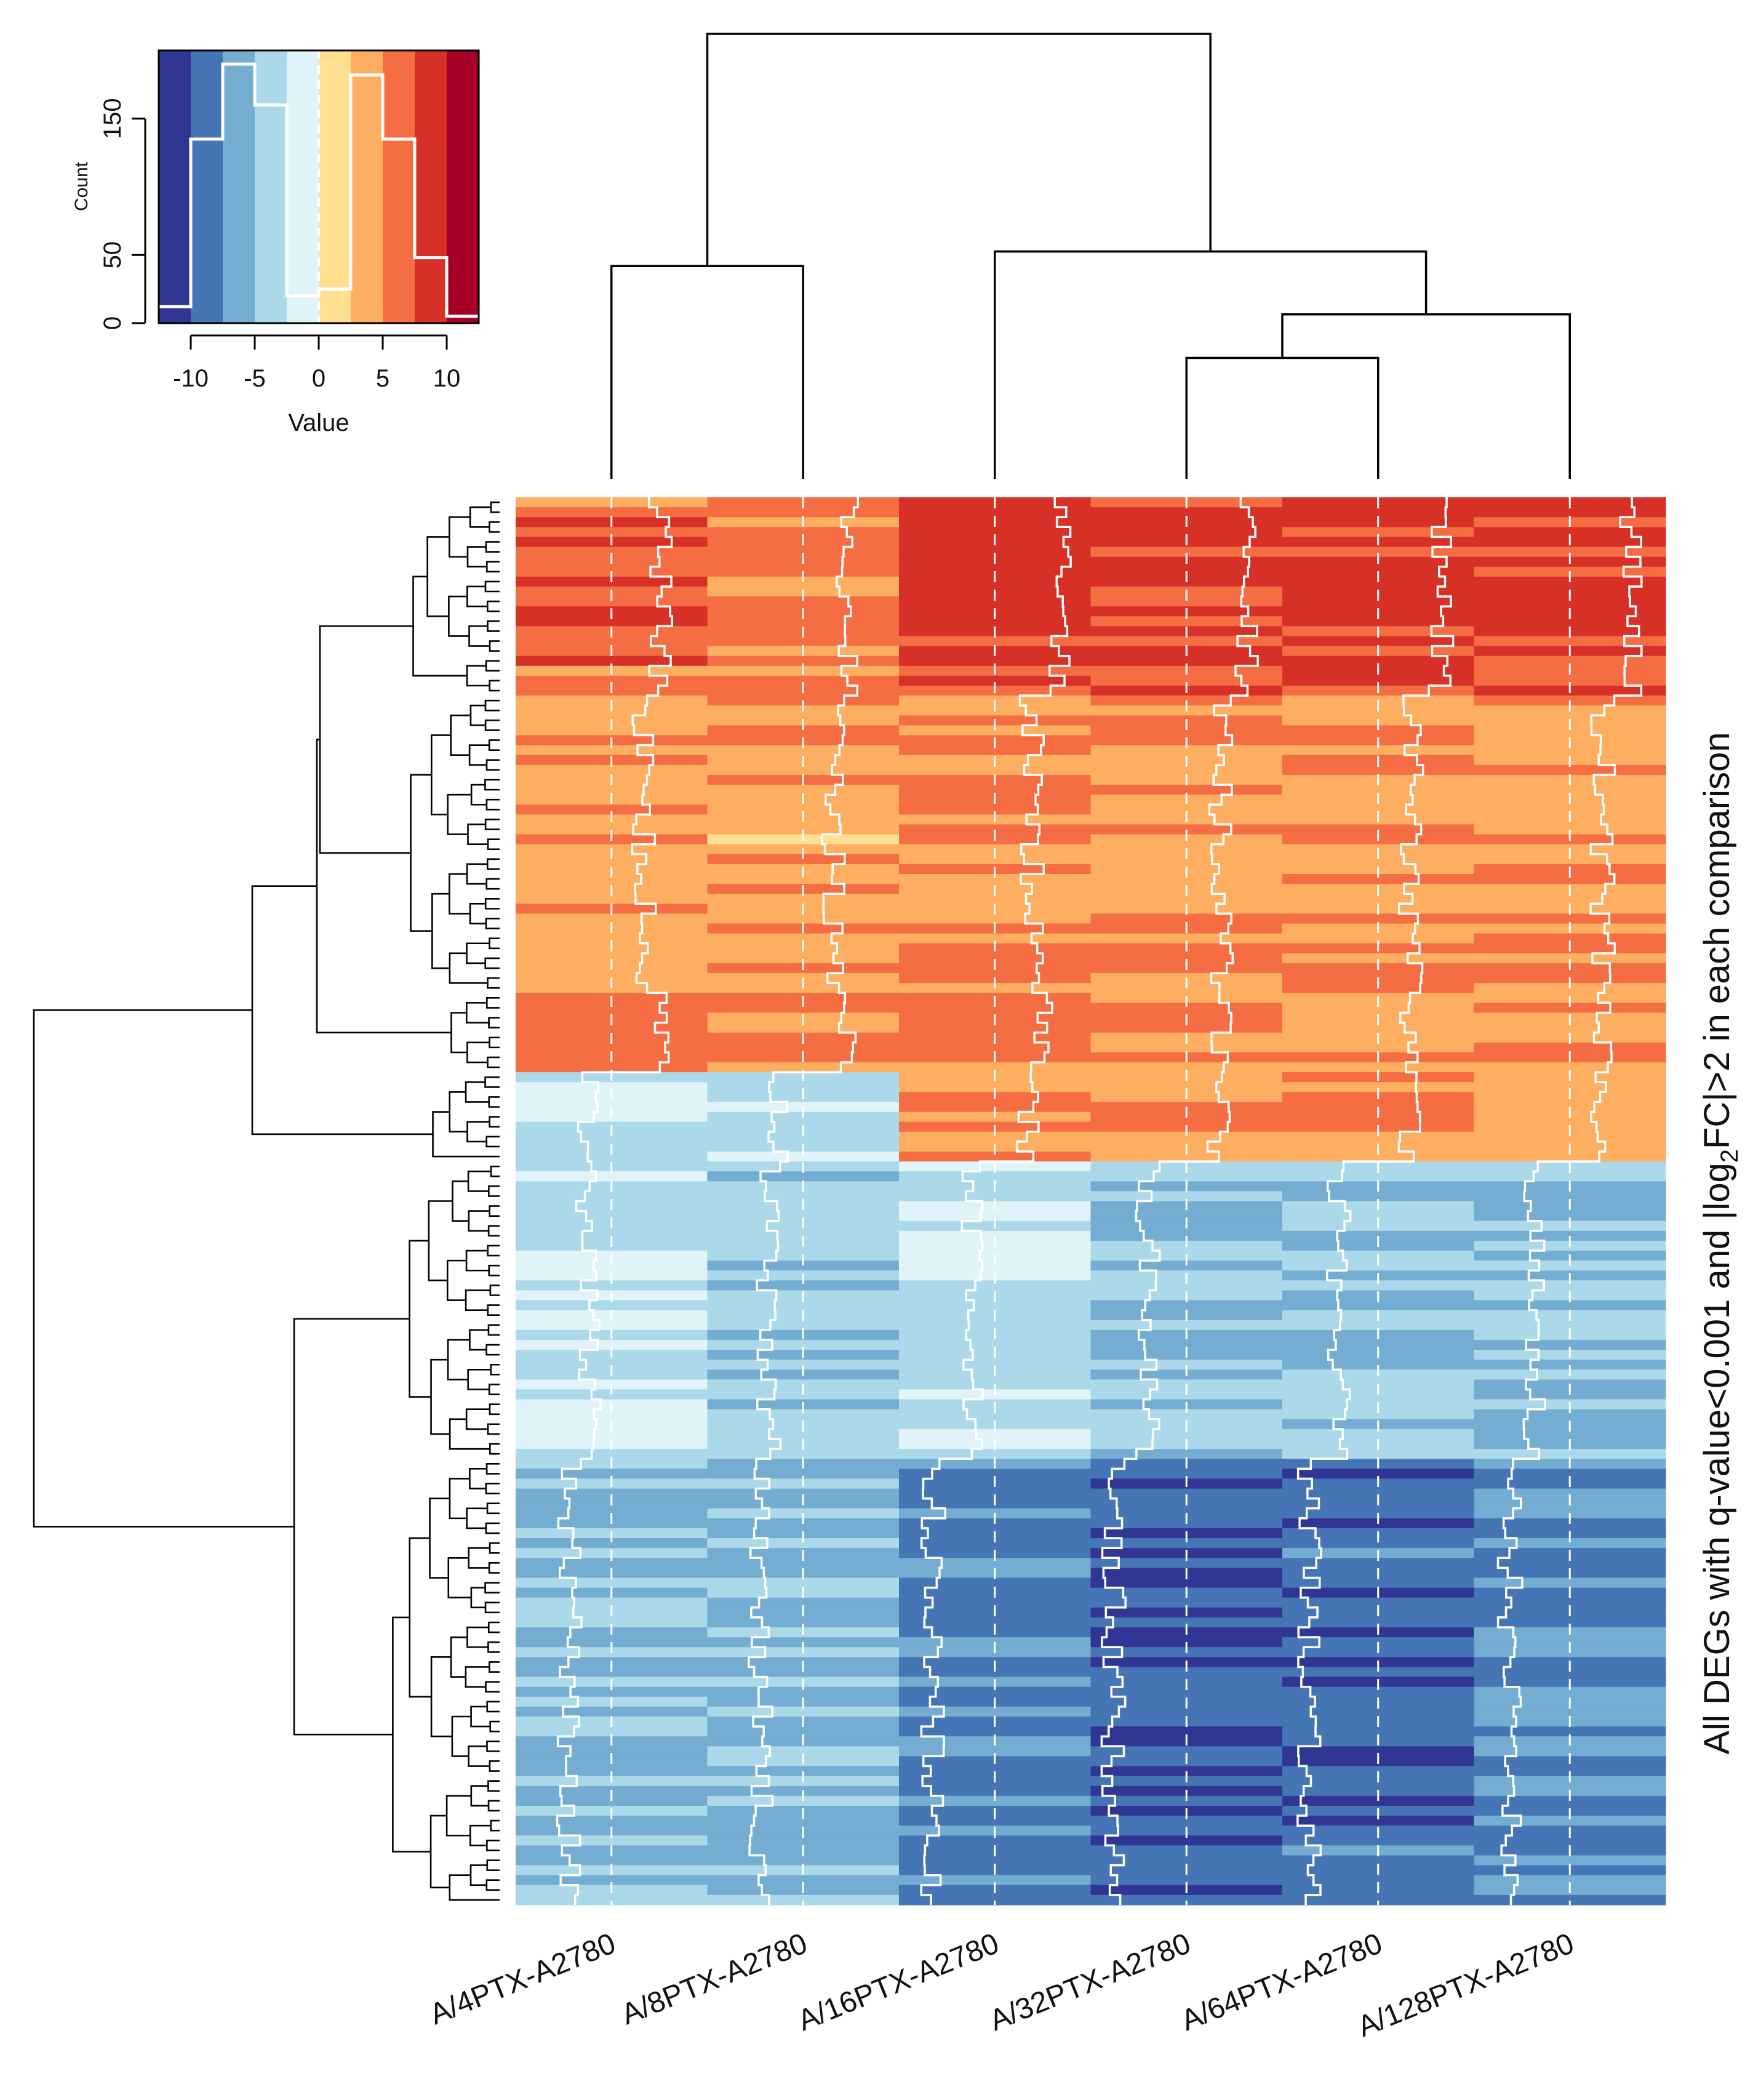 The height and width of the screenshot is (2100, 1761). What do you see at coordinates (898, 1982) in the screenshot?
I see `column-label: A/16PTX-A2780` at bounding box center [898, 1982].